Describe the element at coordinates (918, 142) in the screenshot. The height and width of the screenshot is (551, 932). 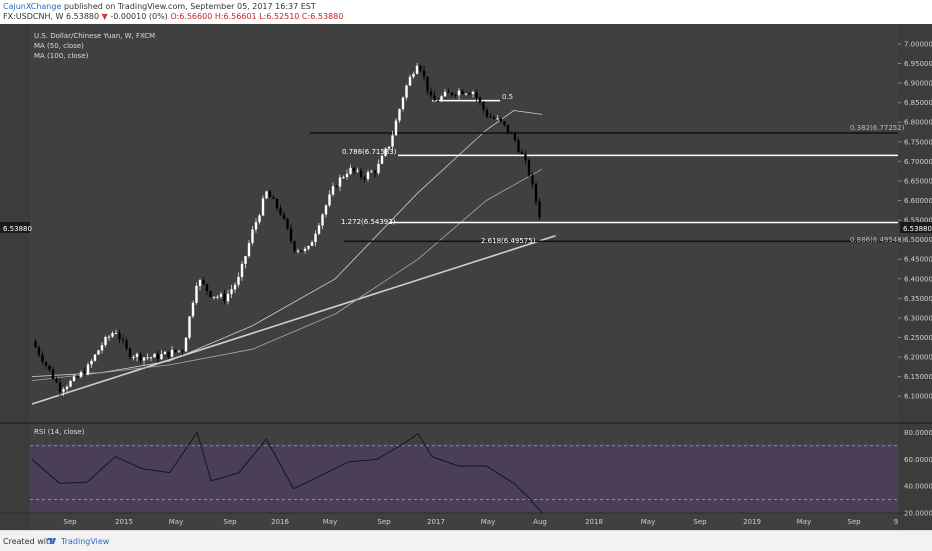
I see `price-tick-label: 6.75000` at that location.